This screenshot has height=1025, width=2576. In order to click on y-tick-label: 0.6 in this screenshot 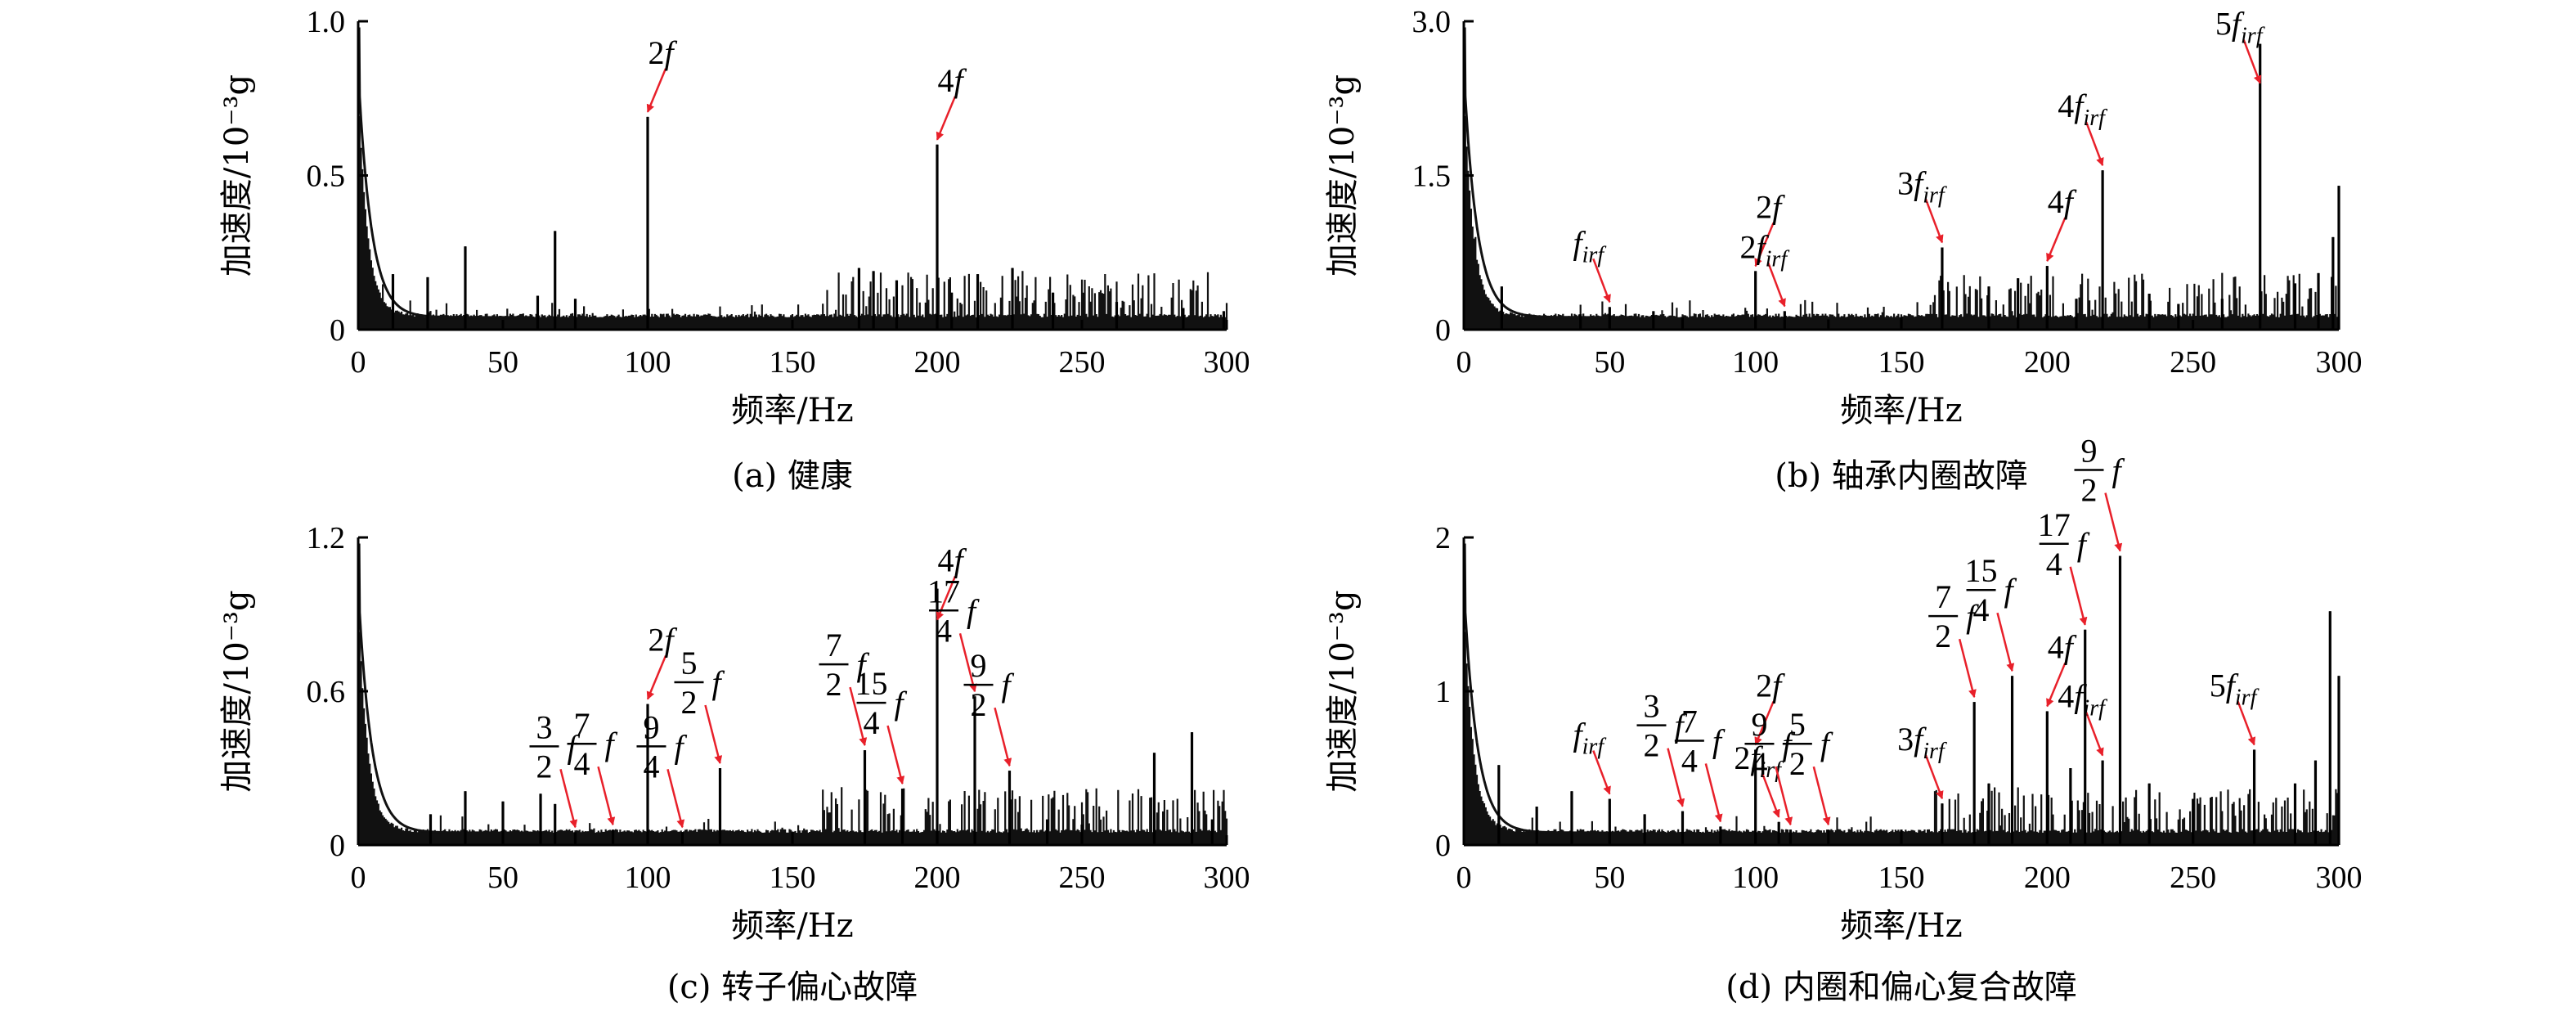, I will do `click(327, 692)`.